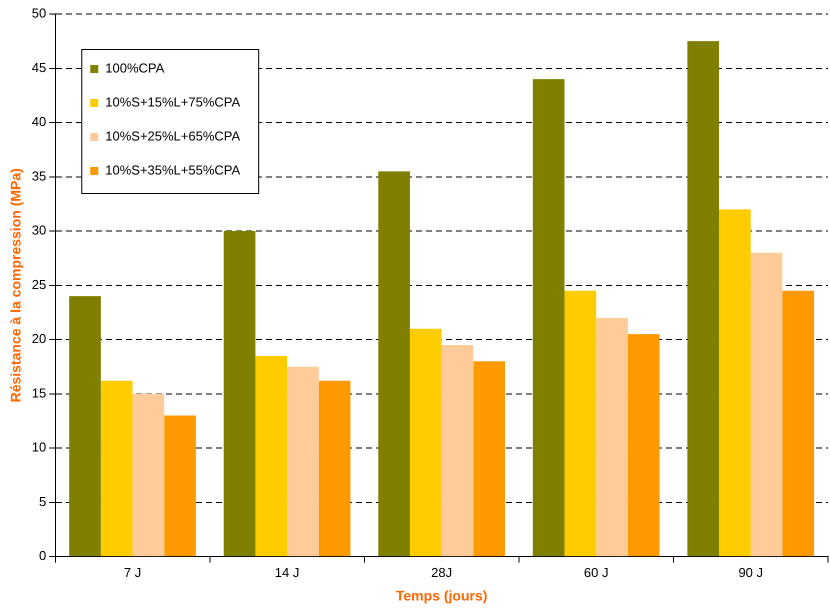  Describe the element at coordinates (135, 68) in the screenshot. I see `legend-label: 100%CPA` at that location.